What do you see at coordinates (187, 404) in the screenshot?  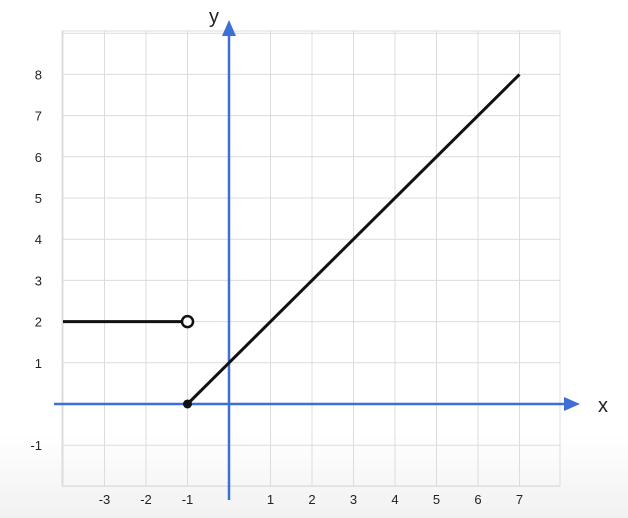 I see `closed-endpoint-marker` at bounding box center [187, 404].